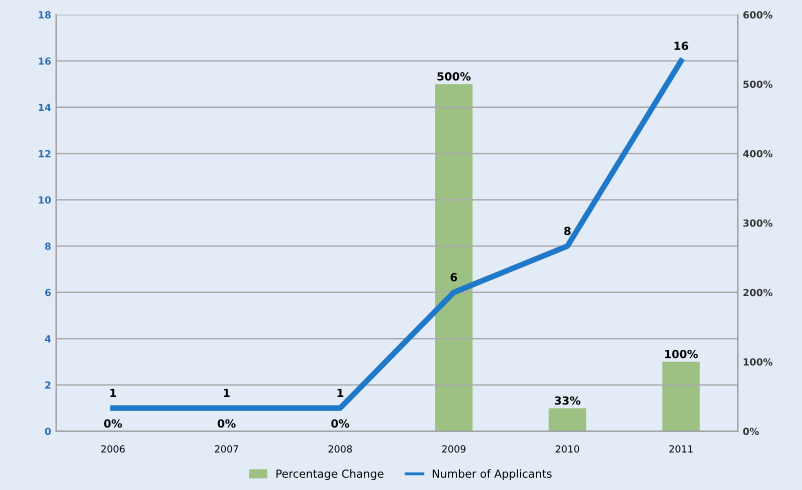 Image resolution: width=802 pixels, height=490 pixels. I want to click on y-tick-label: 12, so click(44, 154).